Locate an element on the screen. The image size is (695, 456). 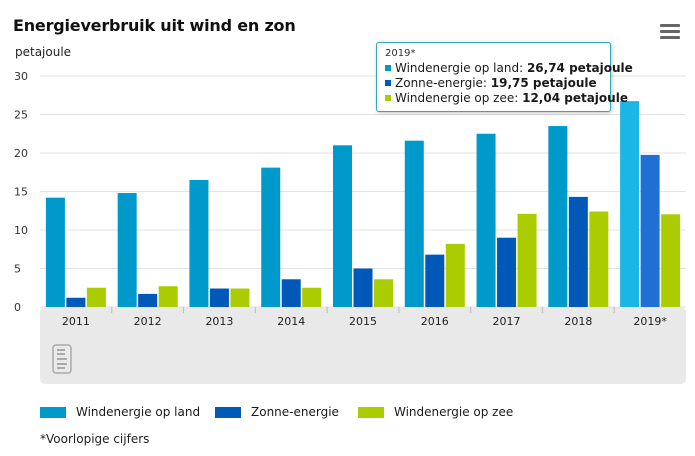
tooltip-row-solar: Zonne-energie: 19,75 petajoule is located at coordinates (493, 83).